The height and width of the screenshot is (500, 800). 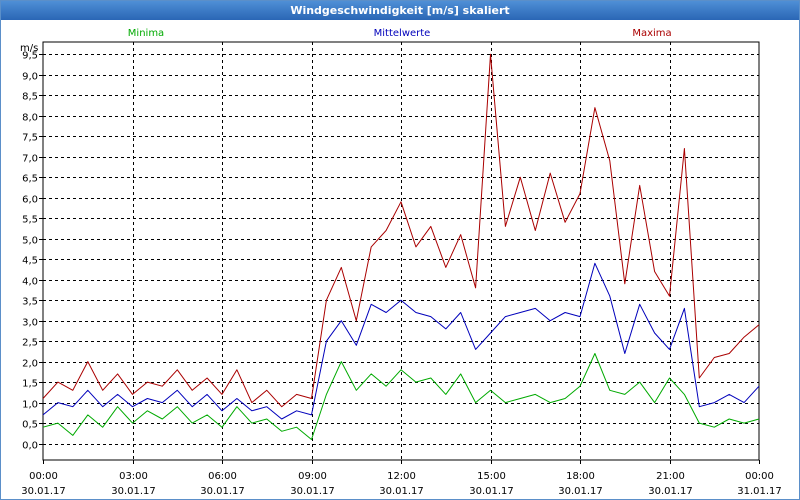 I want to click on x-tick-time: 12:00, so click(x=401, y=476).